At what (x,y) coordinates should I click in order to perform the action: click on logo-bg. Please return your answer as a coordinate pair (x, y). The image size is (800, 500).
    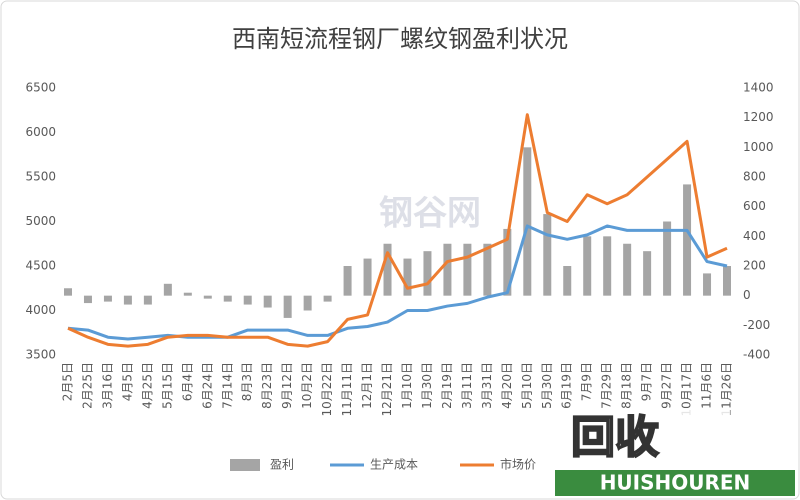
    Looking at the image, I should click on (642, 437).